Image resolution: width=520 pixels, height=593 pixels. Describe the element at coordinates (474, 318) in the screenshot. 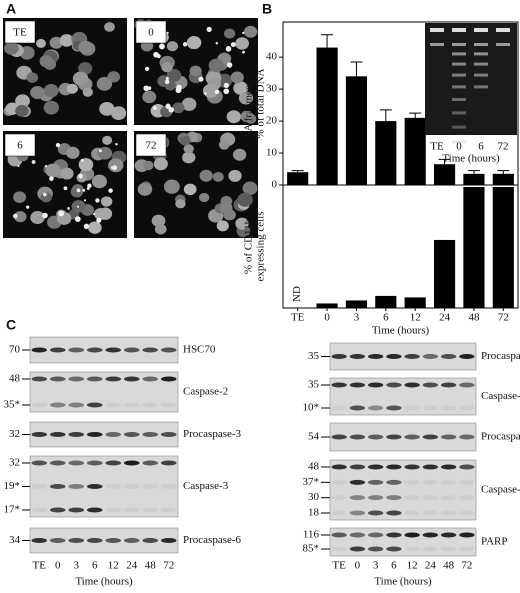

I see `x-tick-label: 48` at that location.